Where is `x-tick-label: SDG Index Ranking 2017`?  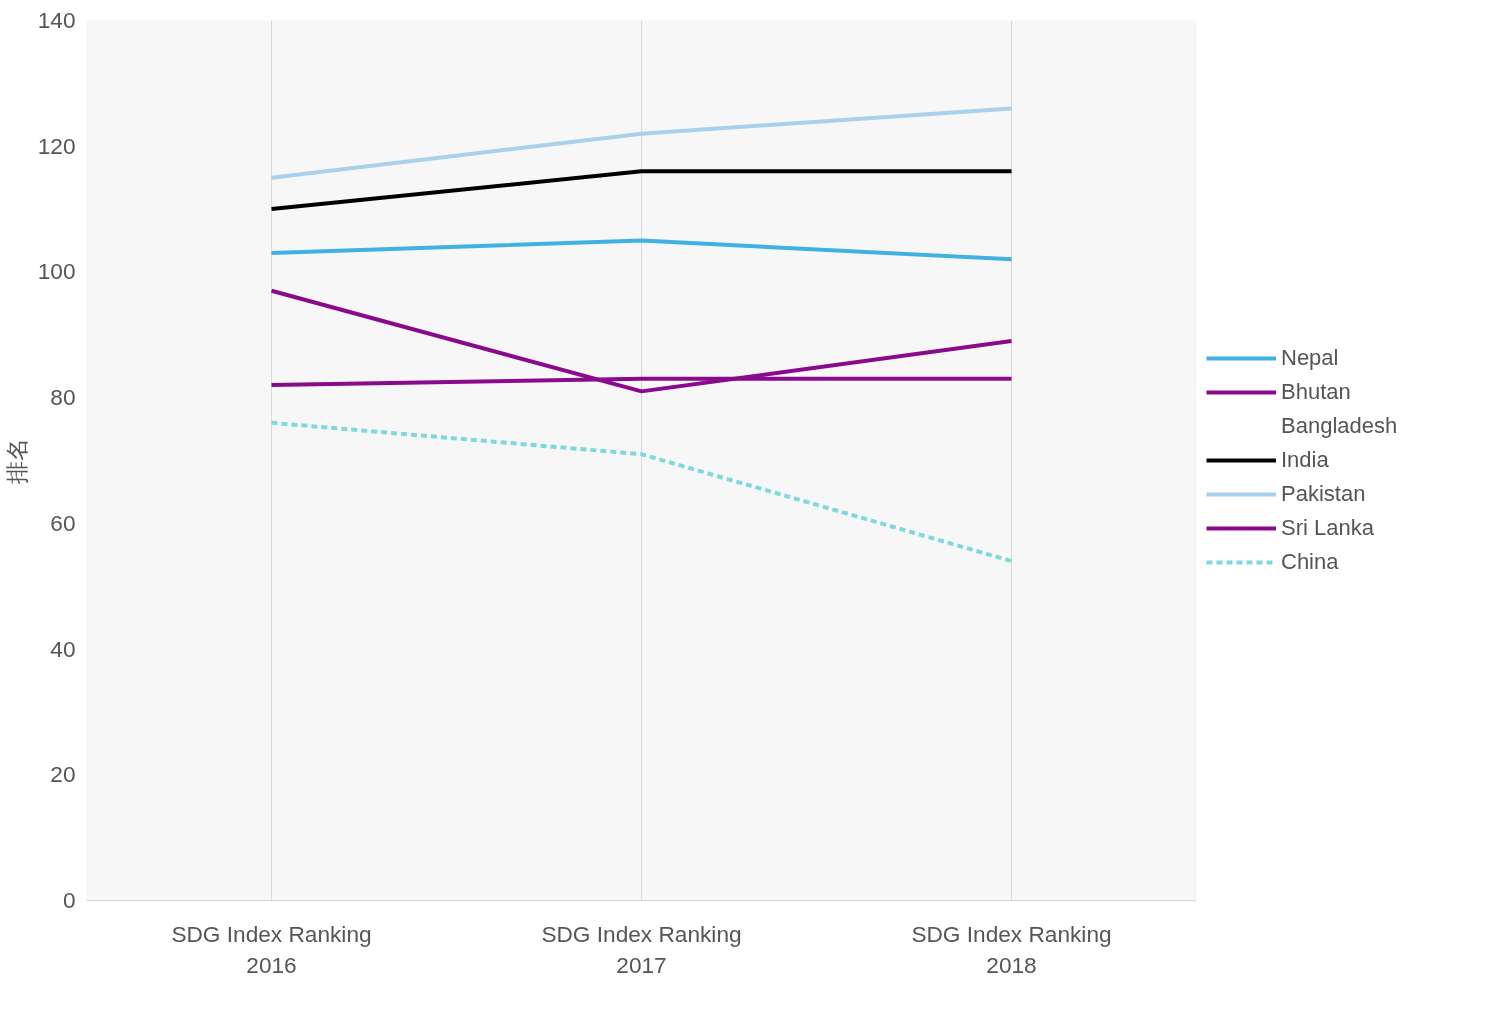
x-tick-label: SDG Index Ranking 2017 is located at coordinates (641, 949).